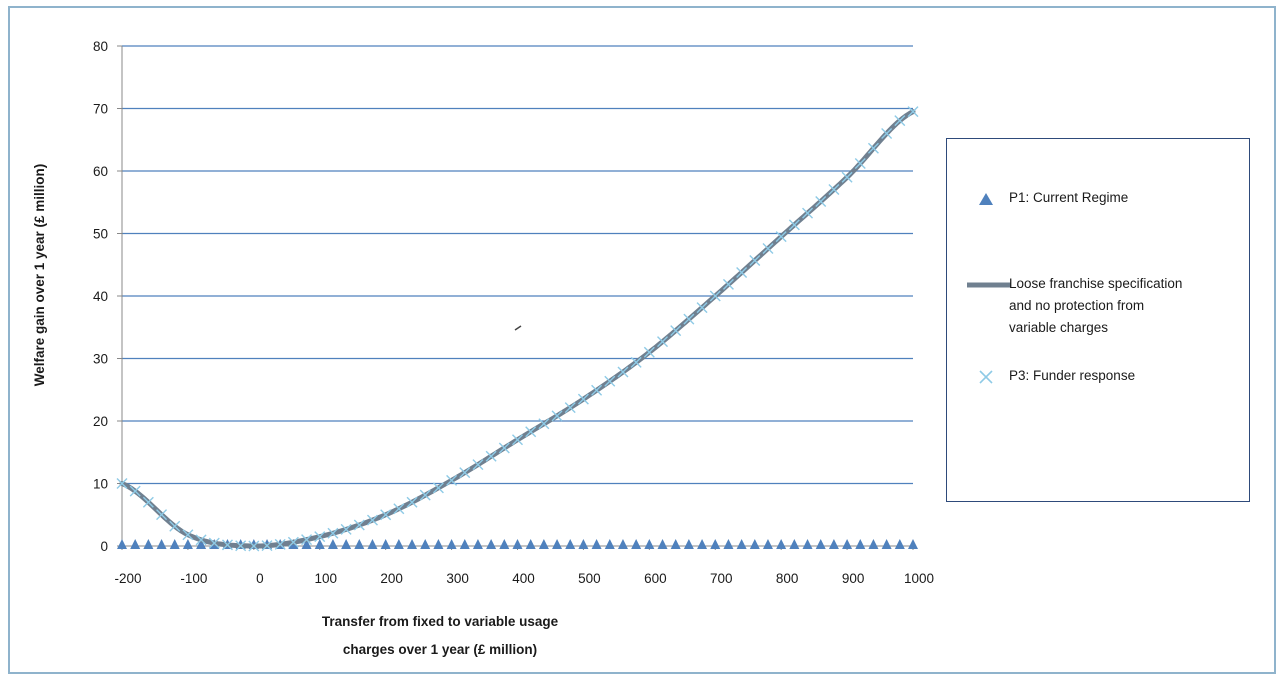 The height and width of the screenshot is (674, 1279). I want to click on x-tick-label: 0, so click(260, 578).